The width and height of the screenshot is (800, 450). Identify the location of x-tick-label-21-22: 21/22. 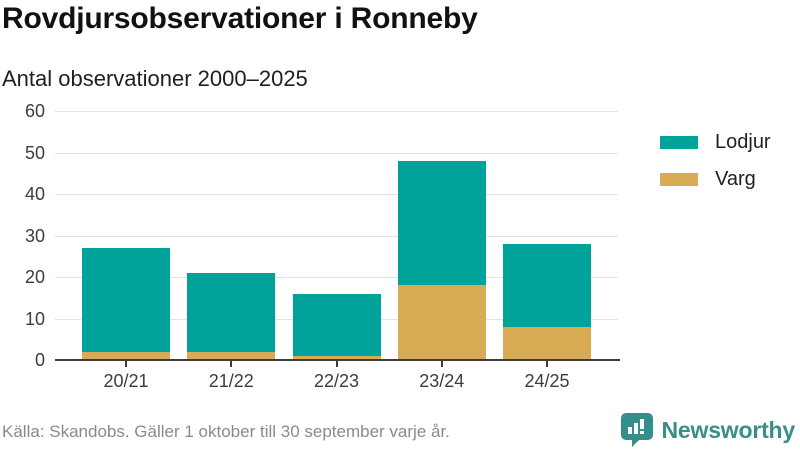
(231, 381).